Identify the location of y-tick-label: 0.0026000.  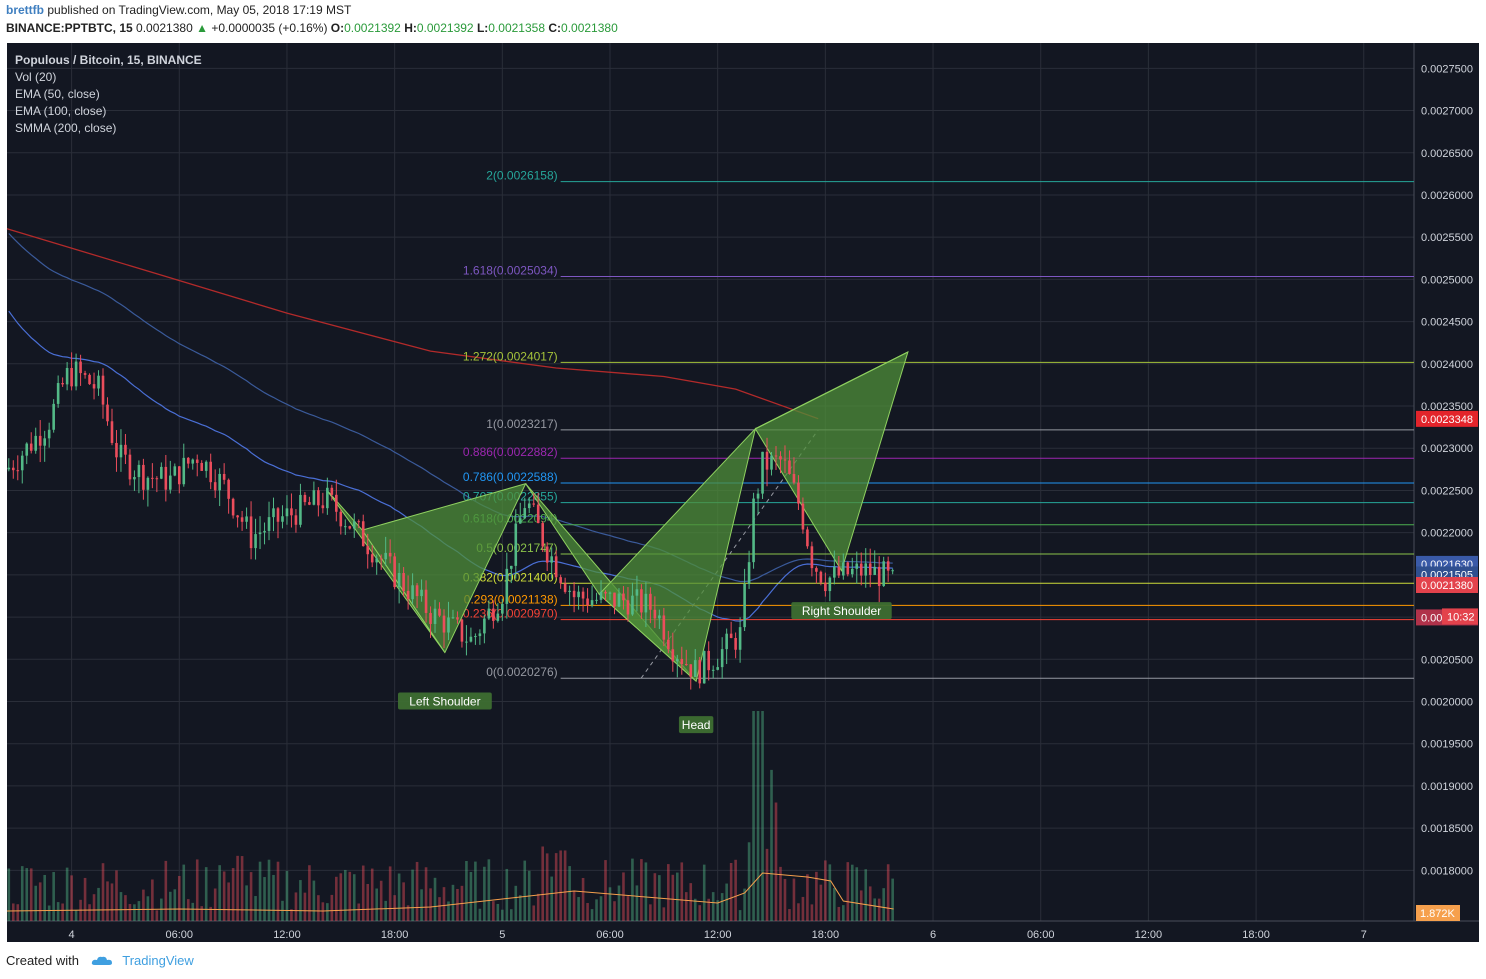
(1447, 196).